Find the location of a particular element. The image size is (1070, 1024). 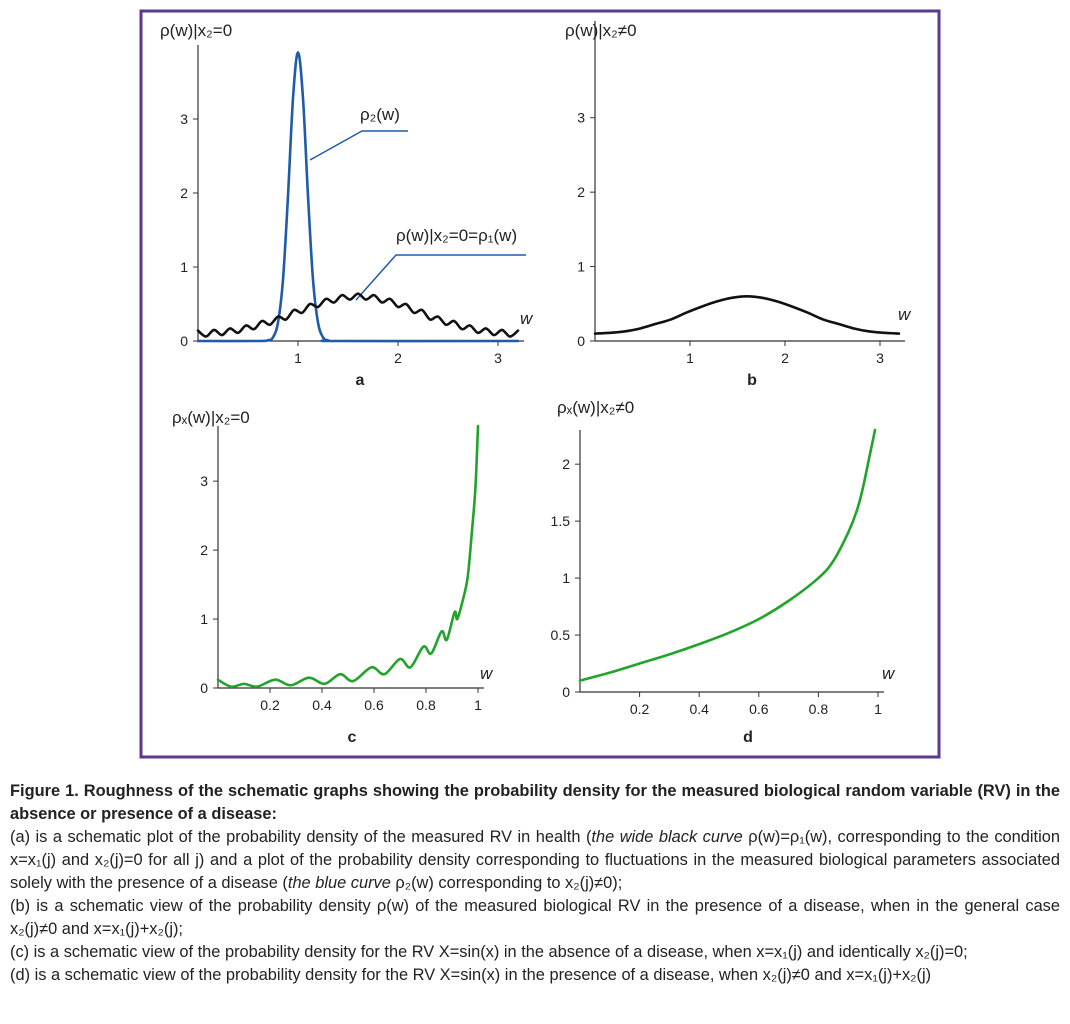

y-axis-label: ρ(w)|x₂=0 is located at coordinates (196, 30).